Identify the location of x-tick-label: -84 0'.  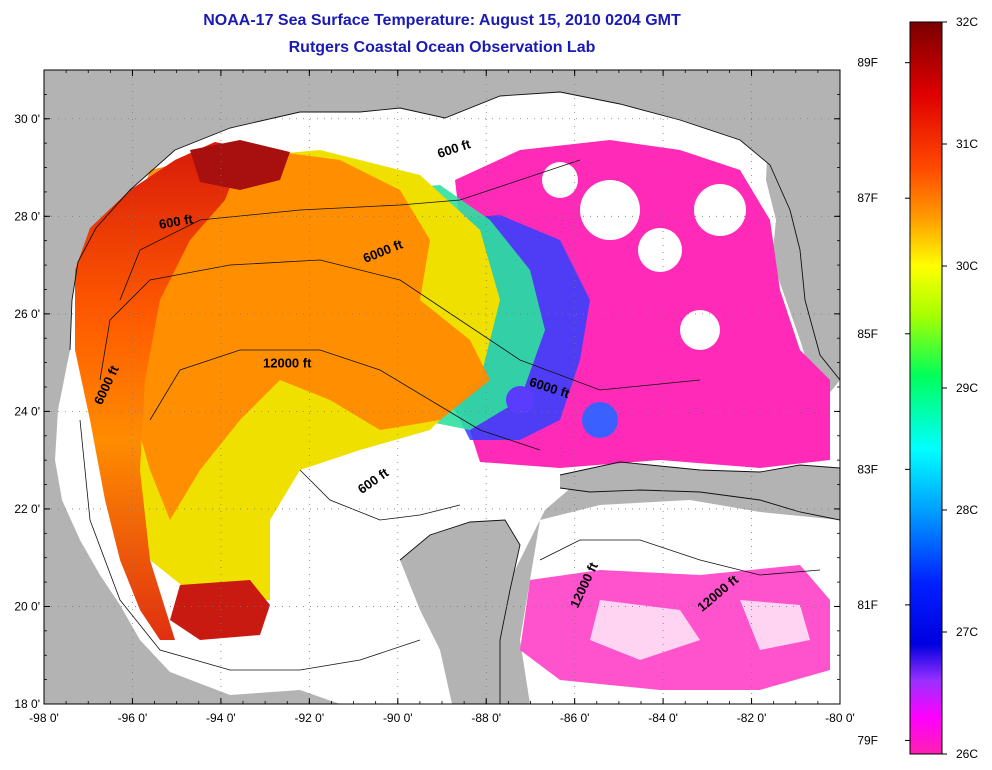
(663, 718).